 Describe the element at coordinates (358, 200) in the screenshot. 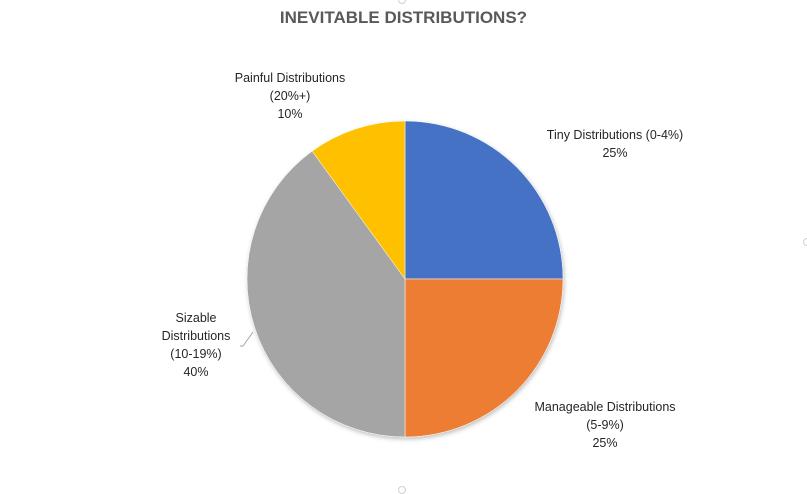

I see `pie-slice-painful` at that location.